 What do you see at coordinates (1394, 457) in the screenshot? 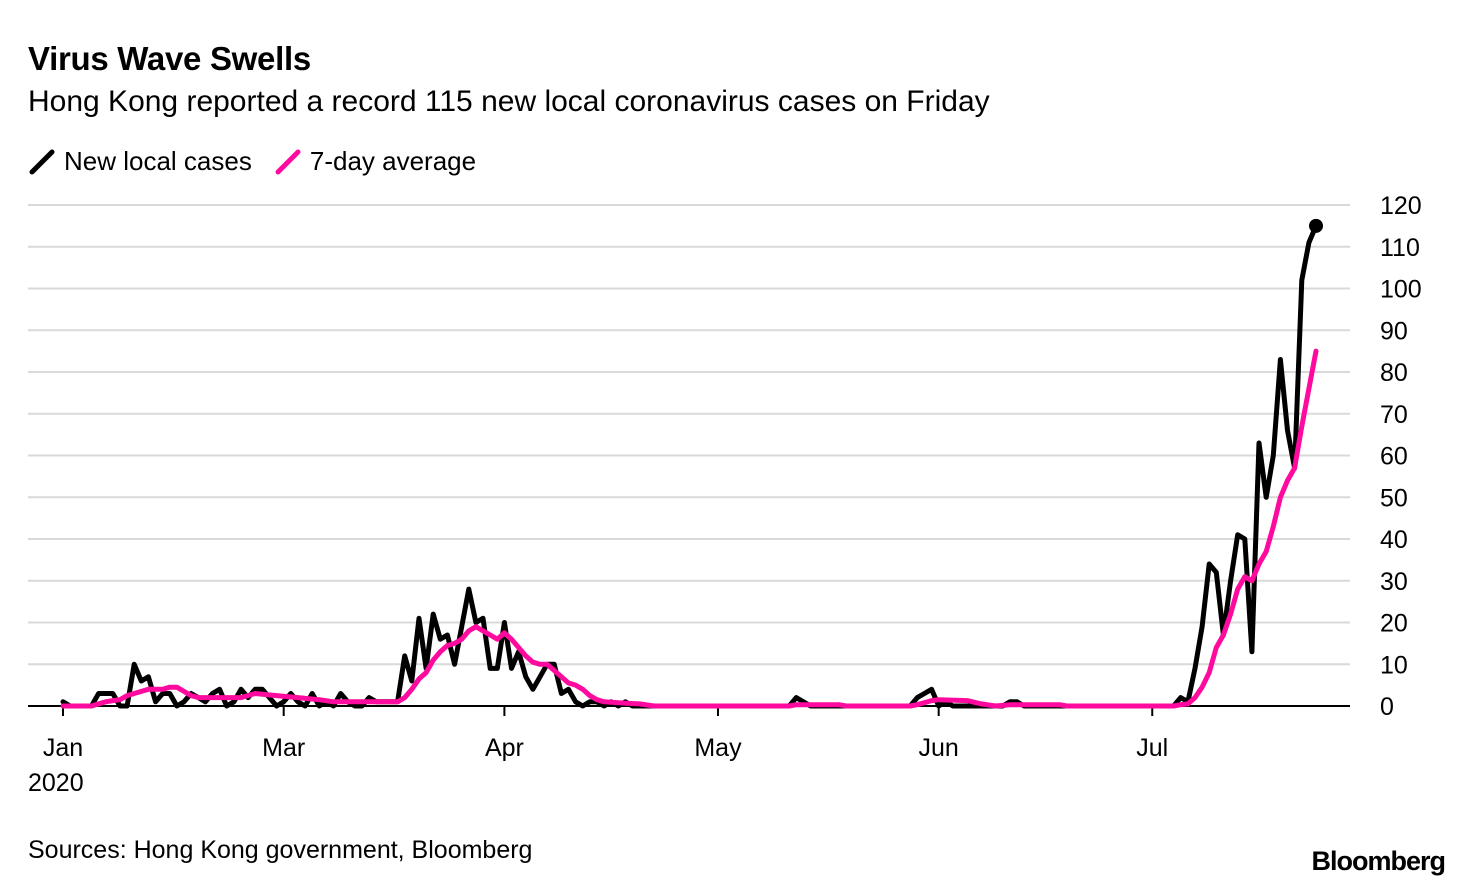
I see `y-tick-label: 60` at bounding box center [1394, 457].